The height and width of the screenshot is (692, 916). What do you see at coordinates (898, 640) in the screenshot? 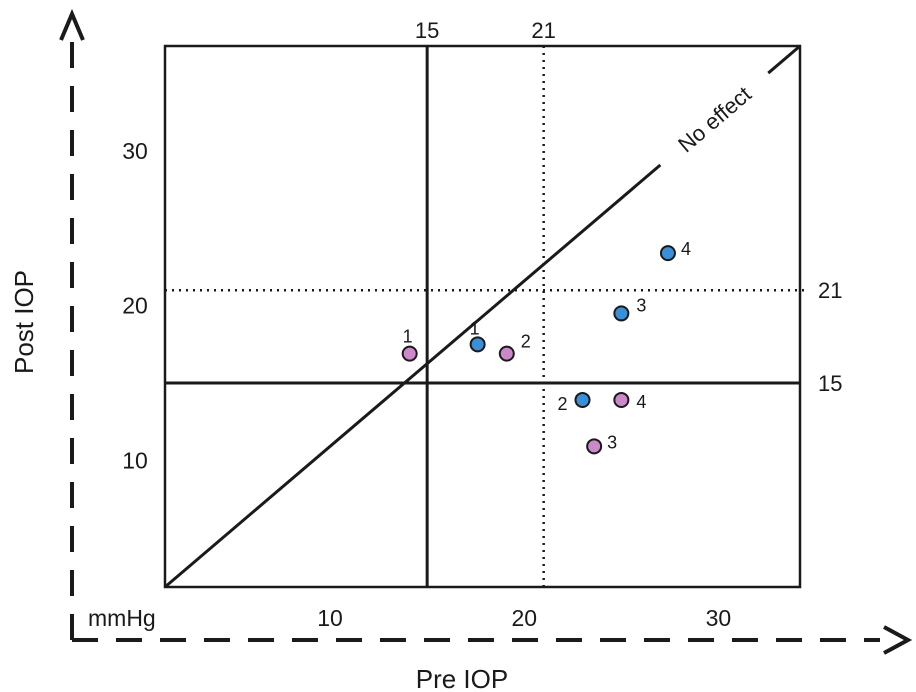
I see `x-axis-arrow-icon` at bounding box center [898, 640].